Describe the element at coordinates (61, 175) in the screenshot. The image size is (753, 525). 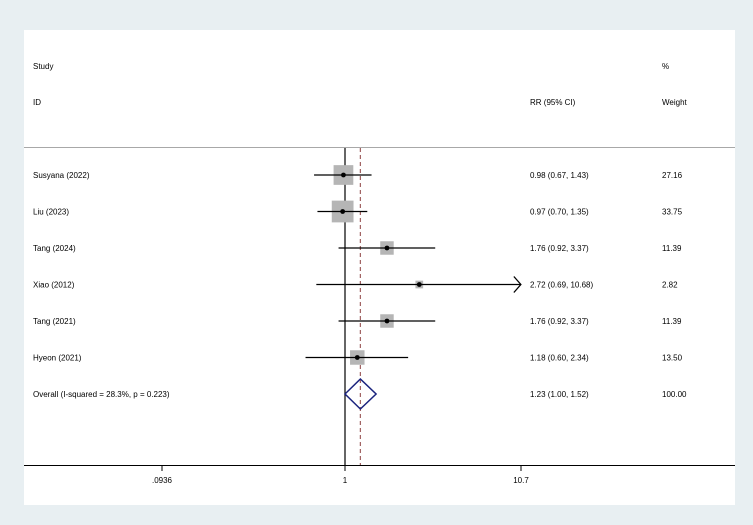
I see `study-label: Susyana (2022)` at that location.